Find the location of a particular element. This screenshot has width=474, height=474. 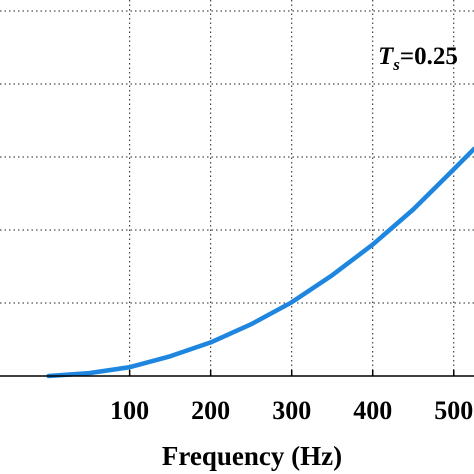

x-axis-title: Frequency (Hz) is located at coordinates (252, 456).